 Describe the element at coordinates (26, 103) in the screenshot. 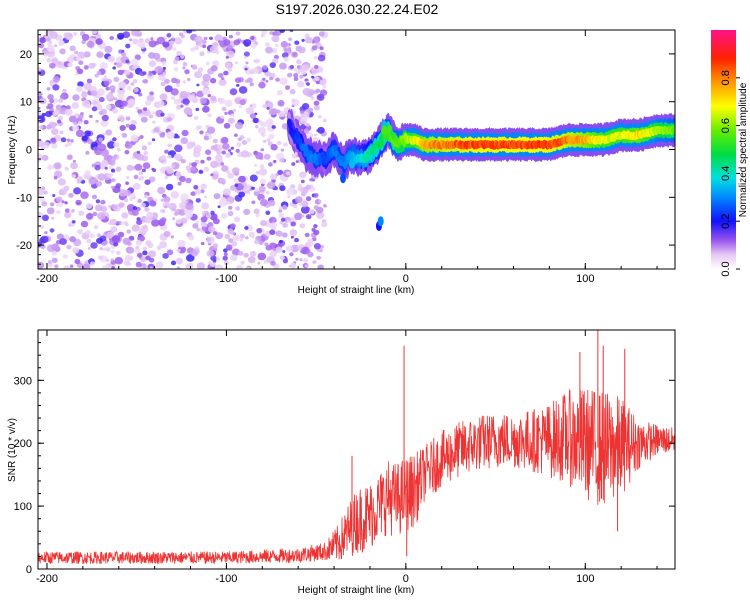

I see `y-tick-label: 10` at that location.